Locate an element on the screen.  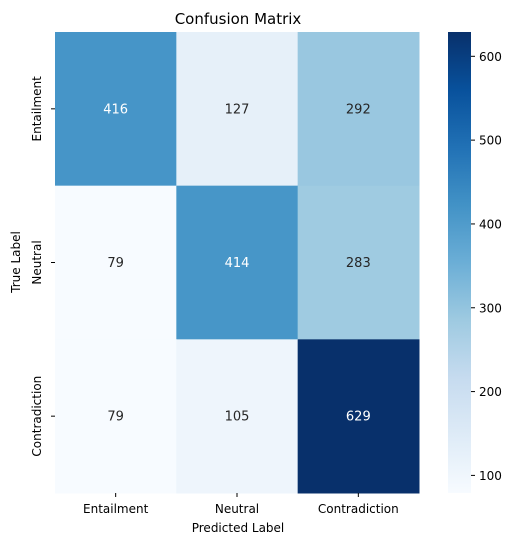
x-tick-label: Neutral is located at coordinates (237, 509).